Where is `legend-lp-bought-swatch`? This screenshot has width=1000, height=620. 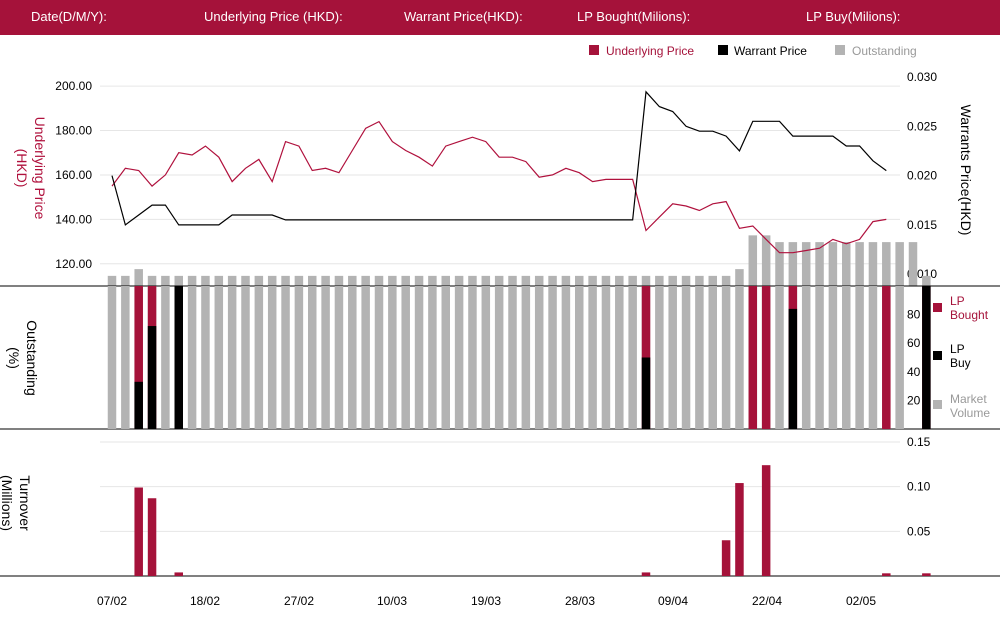 legend-lp-bought-swatch is located at coordinates (937, 307).